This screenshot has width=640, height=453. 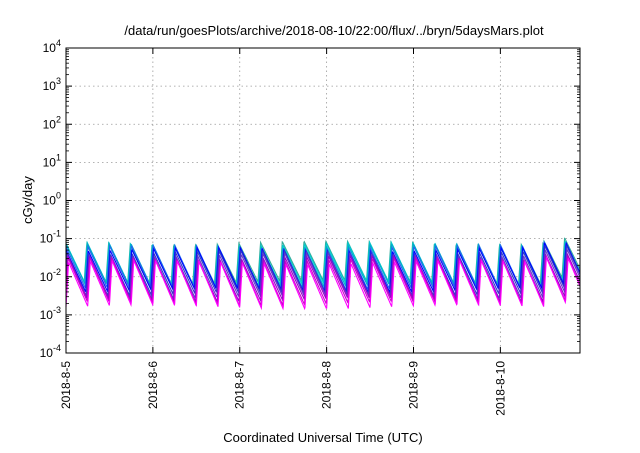 What do you see at coordinates (52, 199) in the screenshot?
I see `y-tick-label: 10⁰` at bounding box center [52, 199].